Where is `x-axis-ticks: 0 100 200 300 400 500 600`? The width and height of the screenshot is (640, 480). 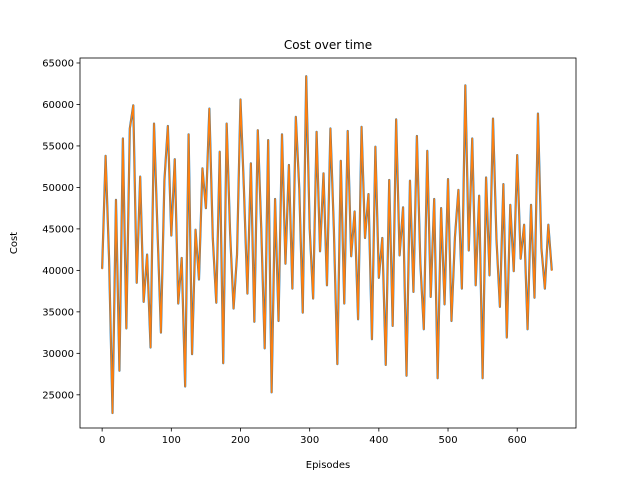
x-axis-ticks: 0 100 200 300 400 500 600 is located at coordinates (313, 437).